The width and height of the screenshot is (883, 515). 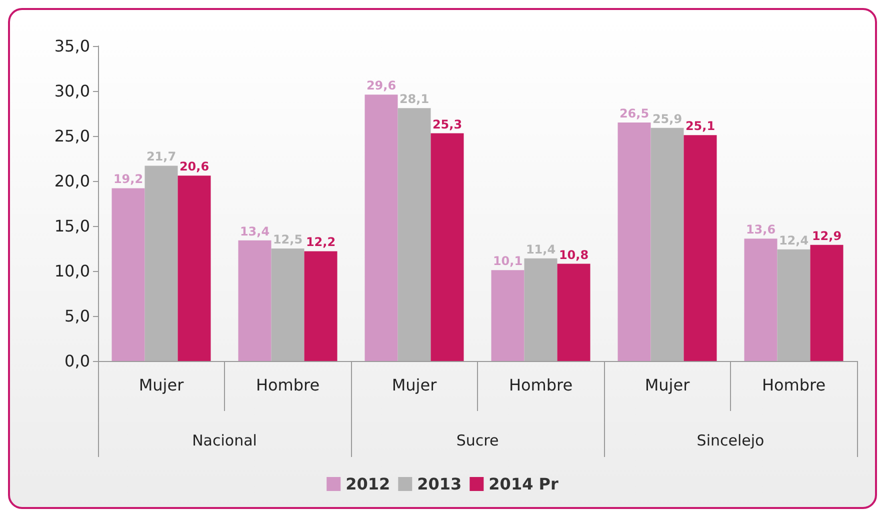 What do you see at coordinates (161, 157) in the screenshot?
I see `data-label: 21,7` at bounding box center [161, 157].